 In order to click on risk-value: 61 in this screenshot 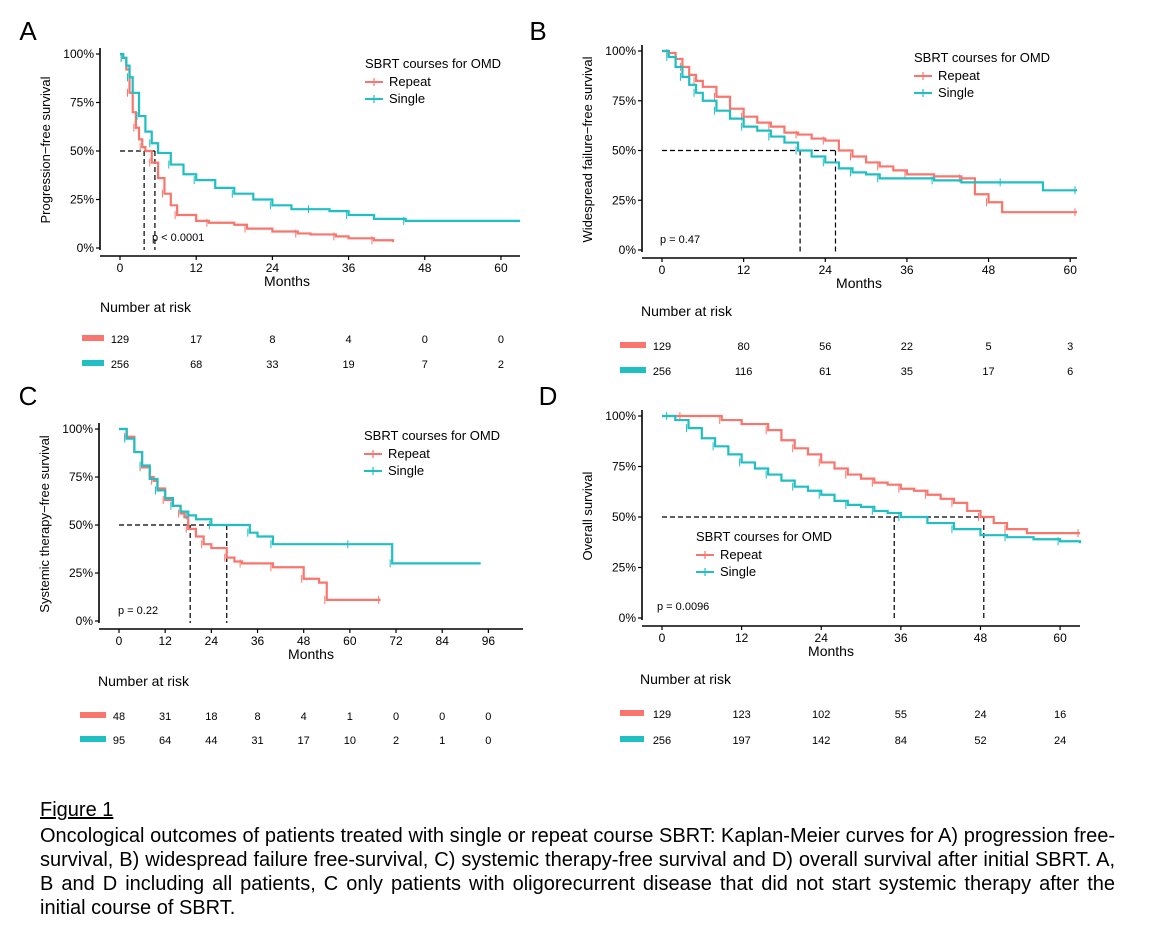, I will do `click(825, 372)`.